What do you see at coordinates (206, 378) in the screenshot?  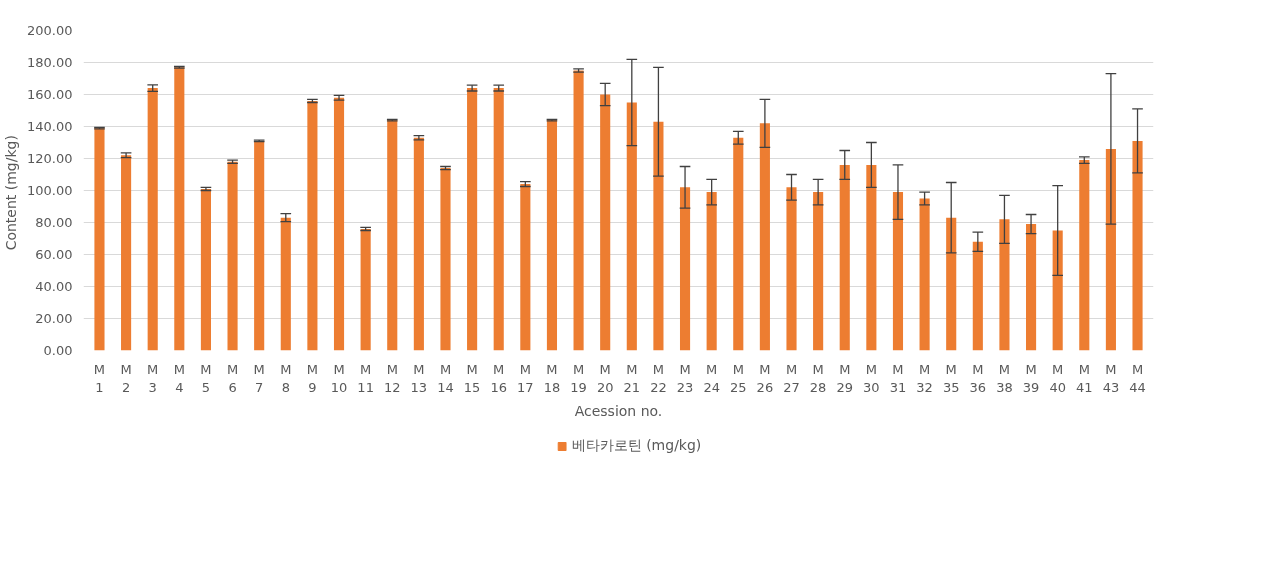 I see `x-tick-label: M5` at bounding box center [206, 378].